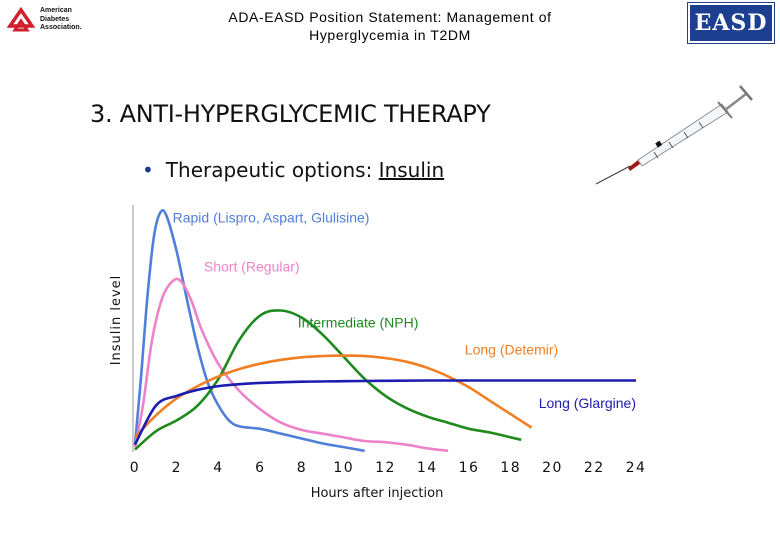 The height and width of the screenshot is (540, 780). I want to click on bullet-text: Therapeutic options:, so click(272, 170).